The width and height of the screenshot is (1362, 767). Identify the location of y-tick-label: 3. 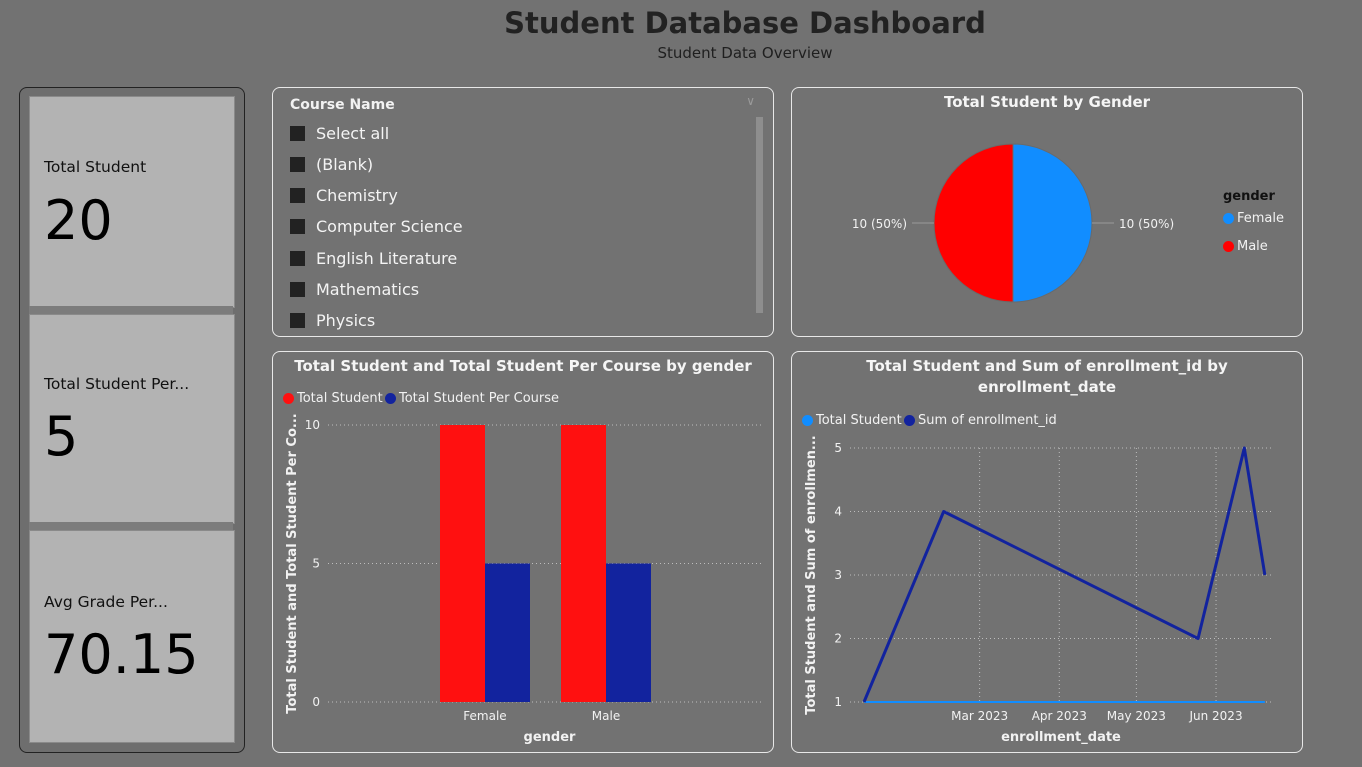
(838, 575).